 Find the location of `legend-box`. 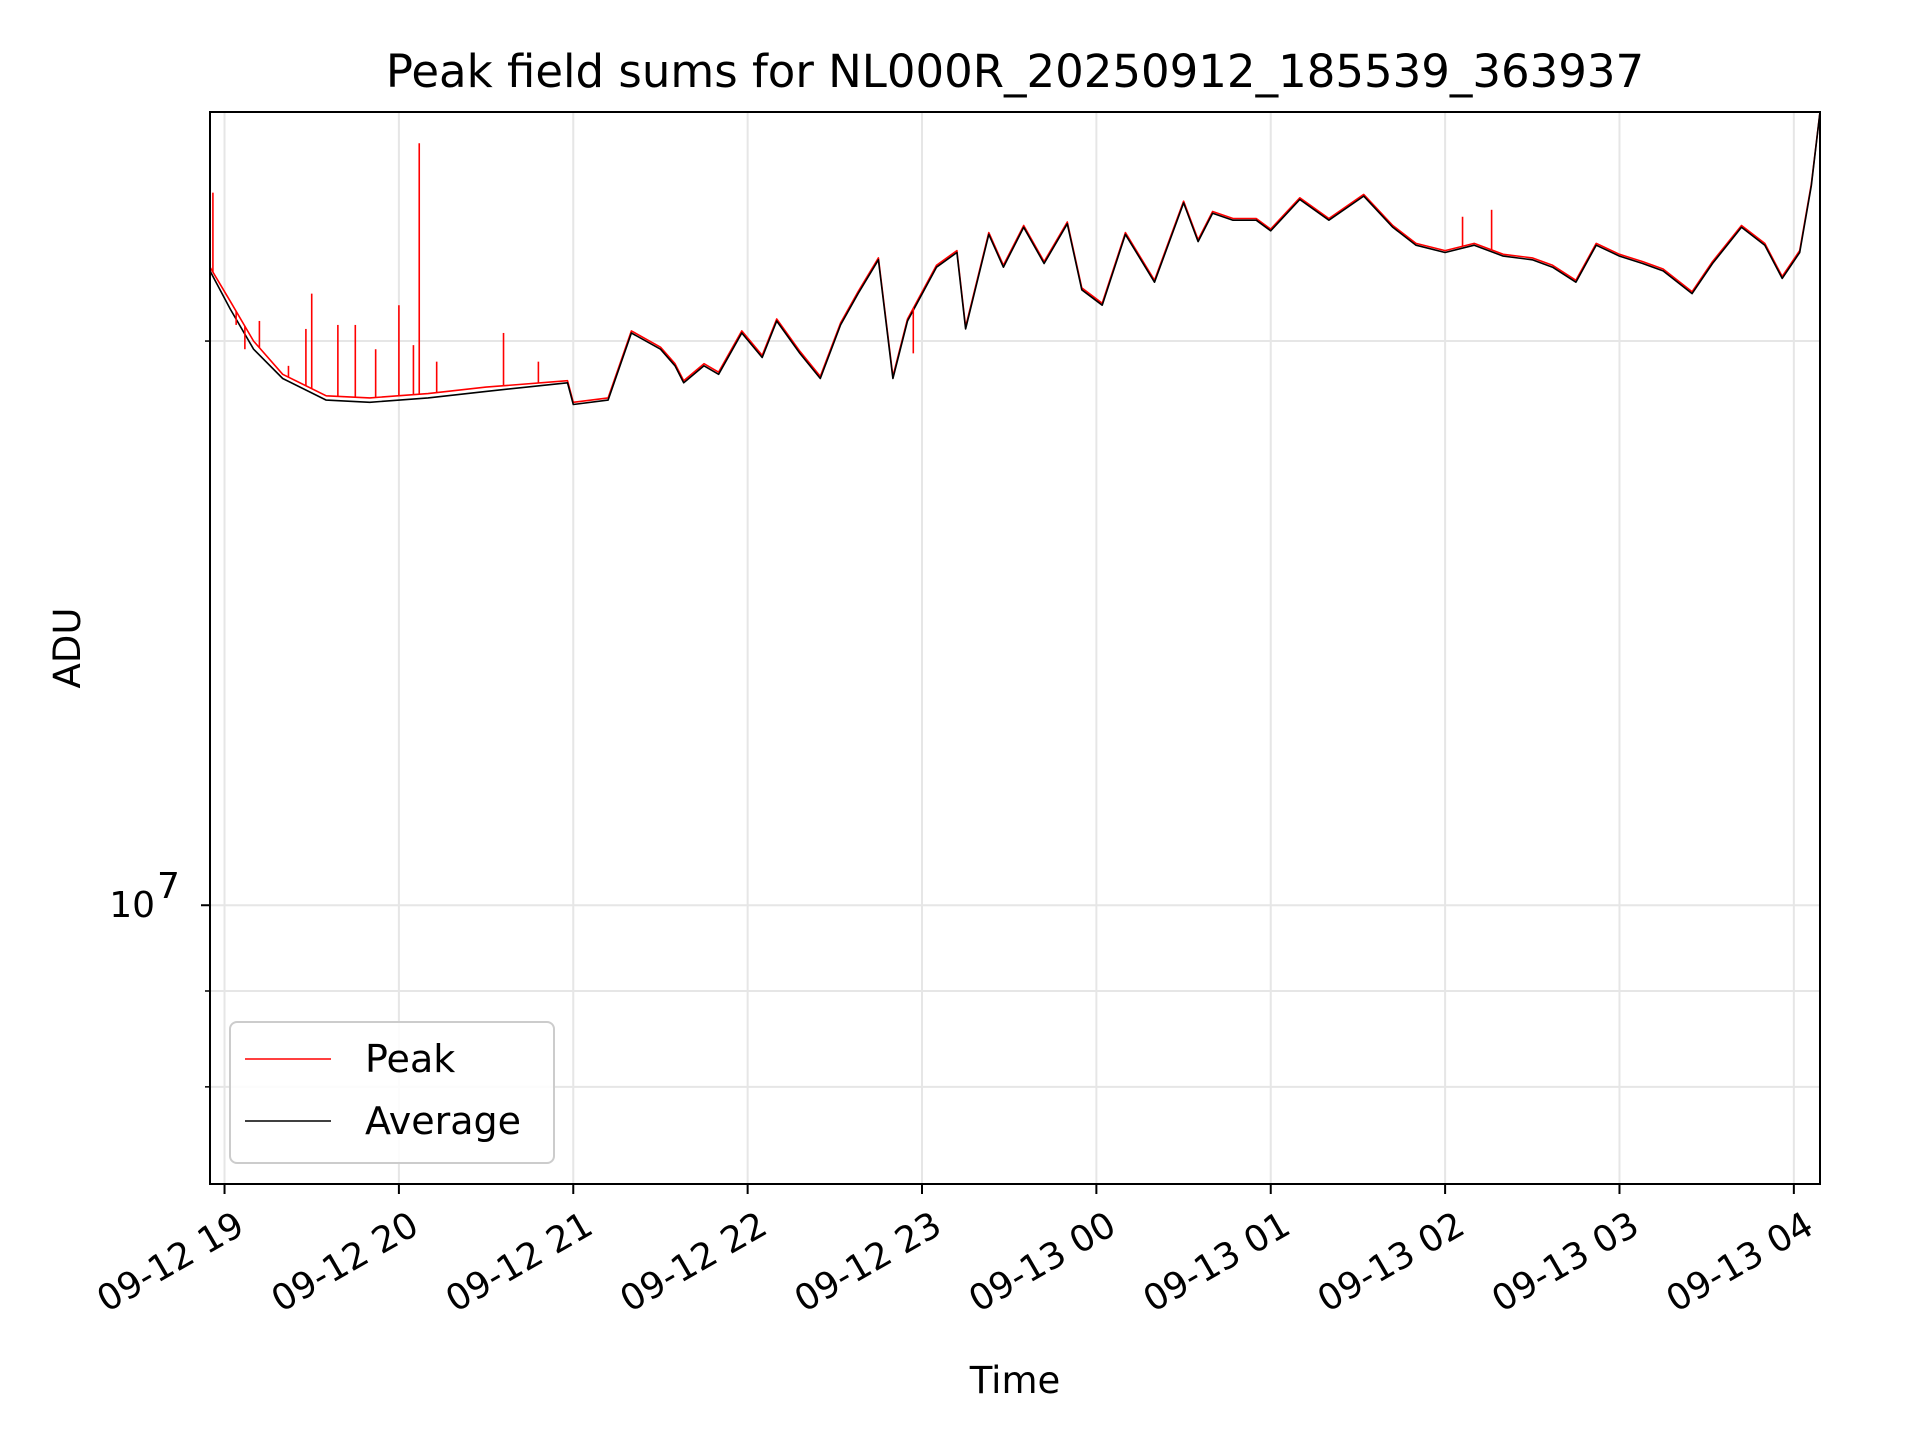

legend-box is located at coordinates (392, 1092).